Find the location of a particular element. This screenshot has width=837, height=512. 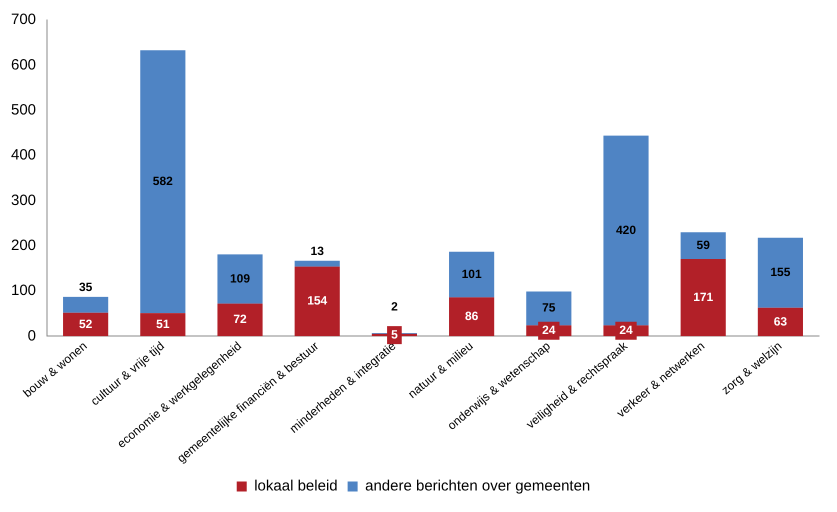

data-label: 420 is located at coordinates (626, 229).